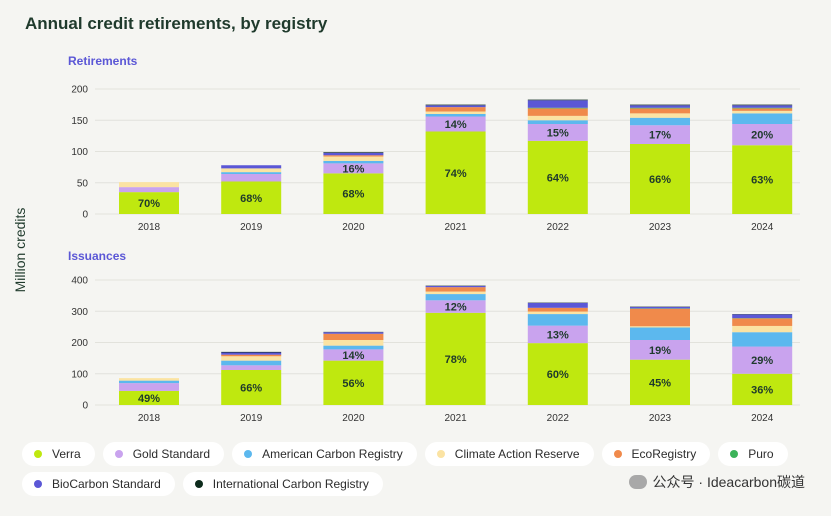 Image resolution: width=831 pixels, height=516 pixels. Describe the element at coordinates (79, 281) in the screenshot. I see `issuances-y-tick-label: 400` at that location.